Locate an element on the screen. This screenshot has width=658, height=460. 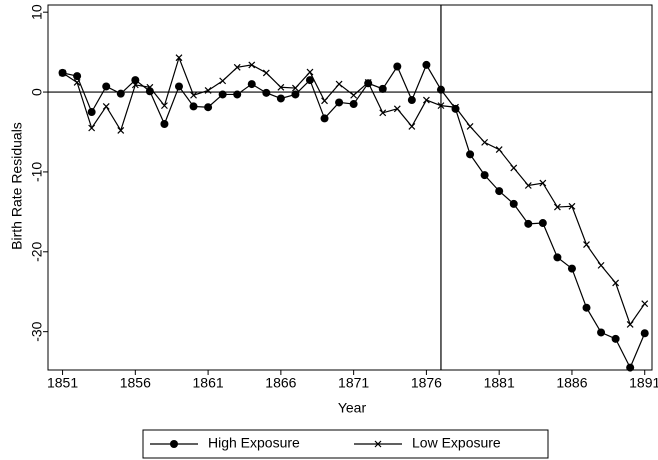
legend-label: High Exposure is located at coordinates (254, 443).